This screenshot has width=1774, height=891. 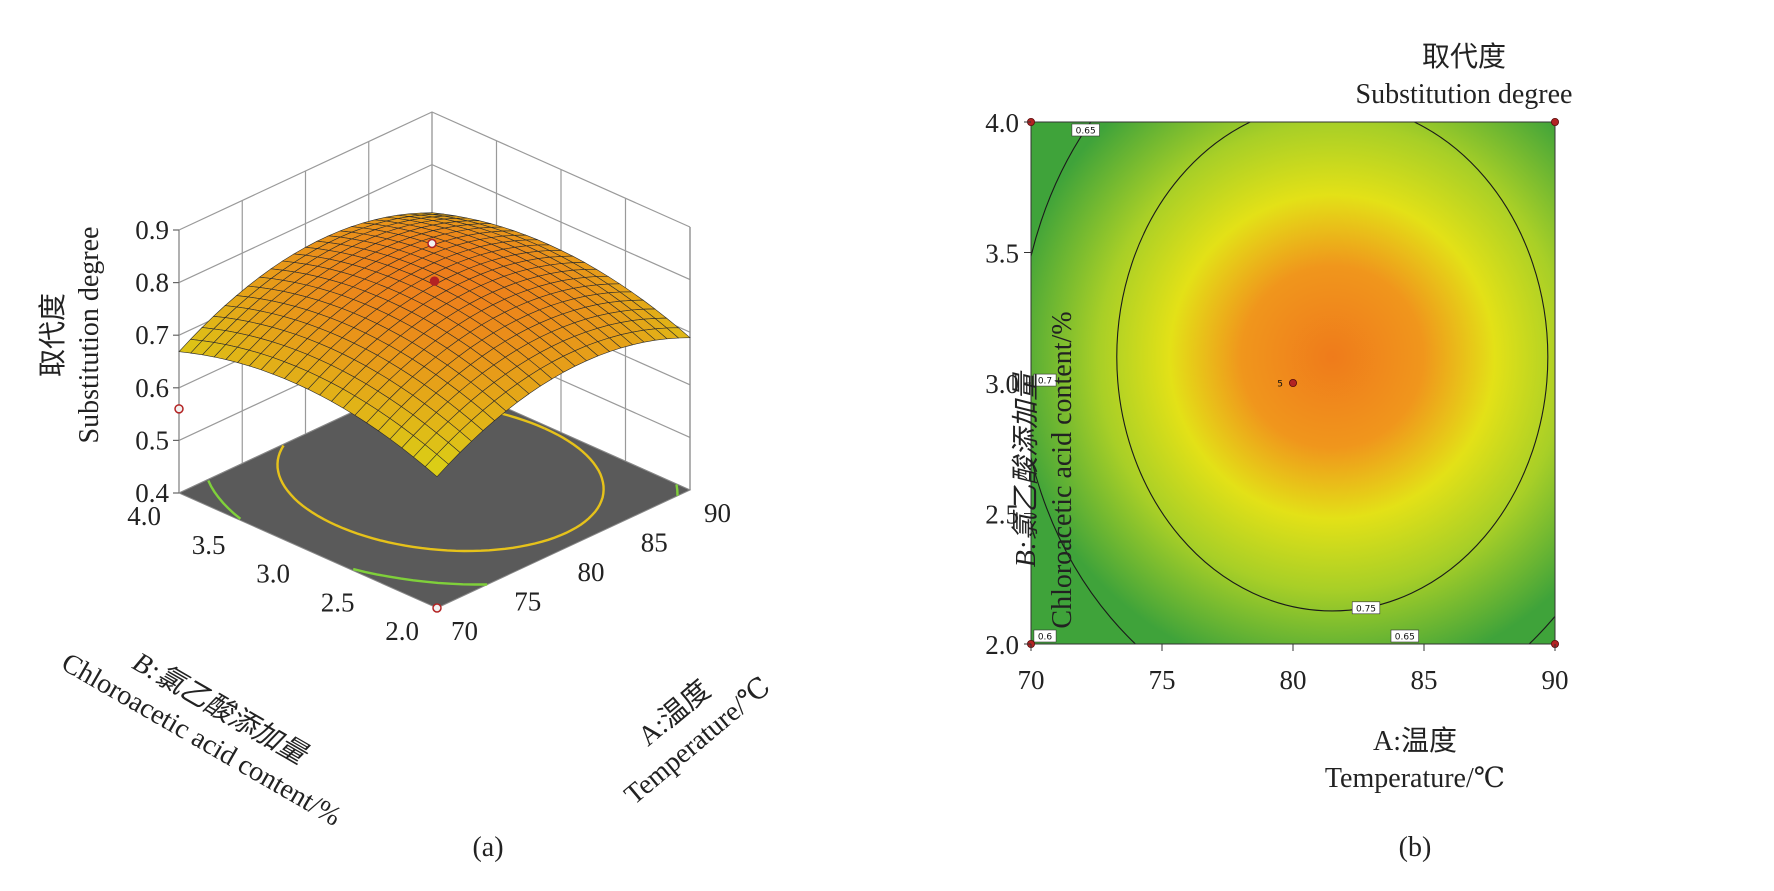 I want to click on contour-title-en: Substitution degree, so click(x=1464, y=94).